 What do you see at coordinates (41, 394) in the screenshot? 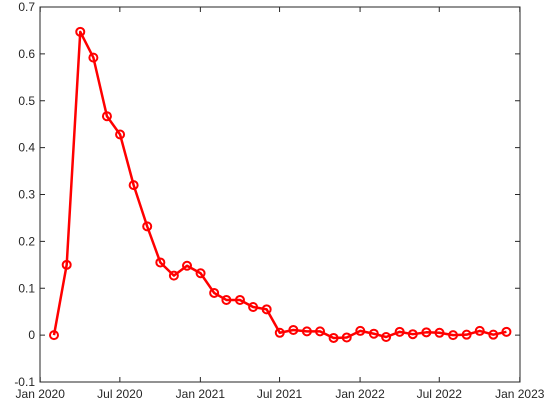
I see `x-tick-label: Jan 2020` at bounding box center [41, 394].